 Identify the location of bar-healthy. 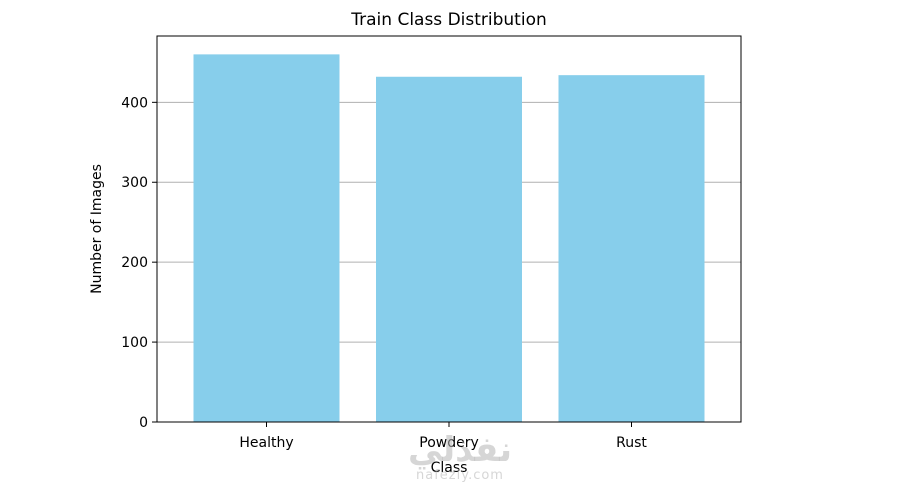
(266, 238).